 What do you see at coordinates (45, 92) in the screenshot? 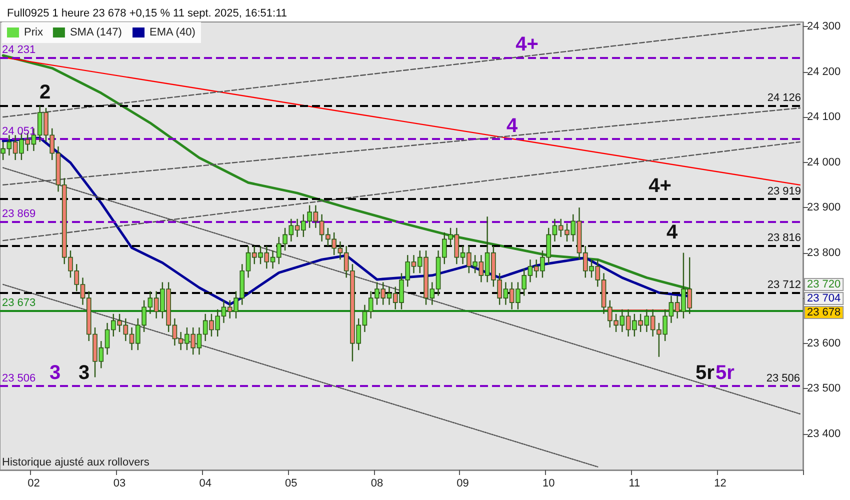
I see `annotation: 2` at bounding box center [45, 92].